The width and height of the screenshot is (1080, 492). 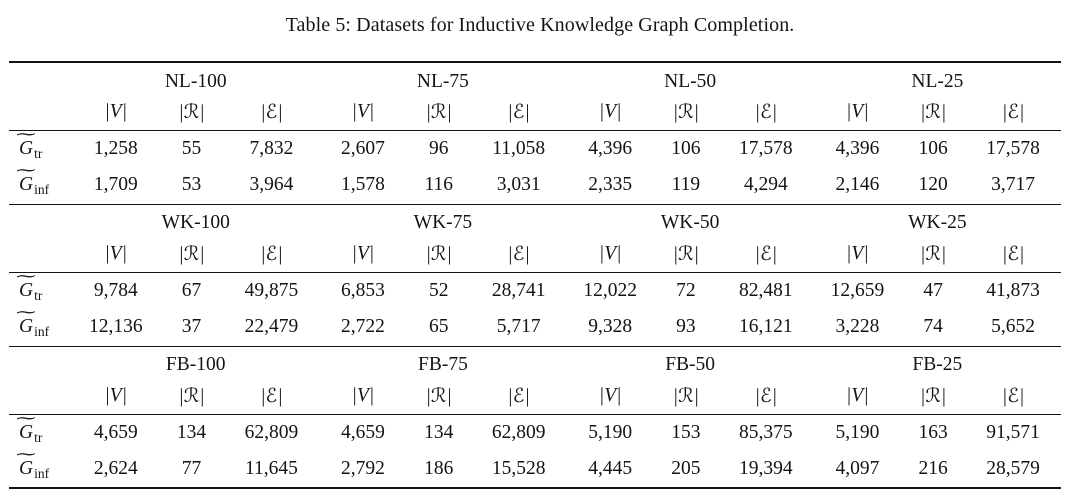 What do you see at coordinates (438, 327) in the screenshot?
I see `value-cell: 65` at bounding box center [438, 327].